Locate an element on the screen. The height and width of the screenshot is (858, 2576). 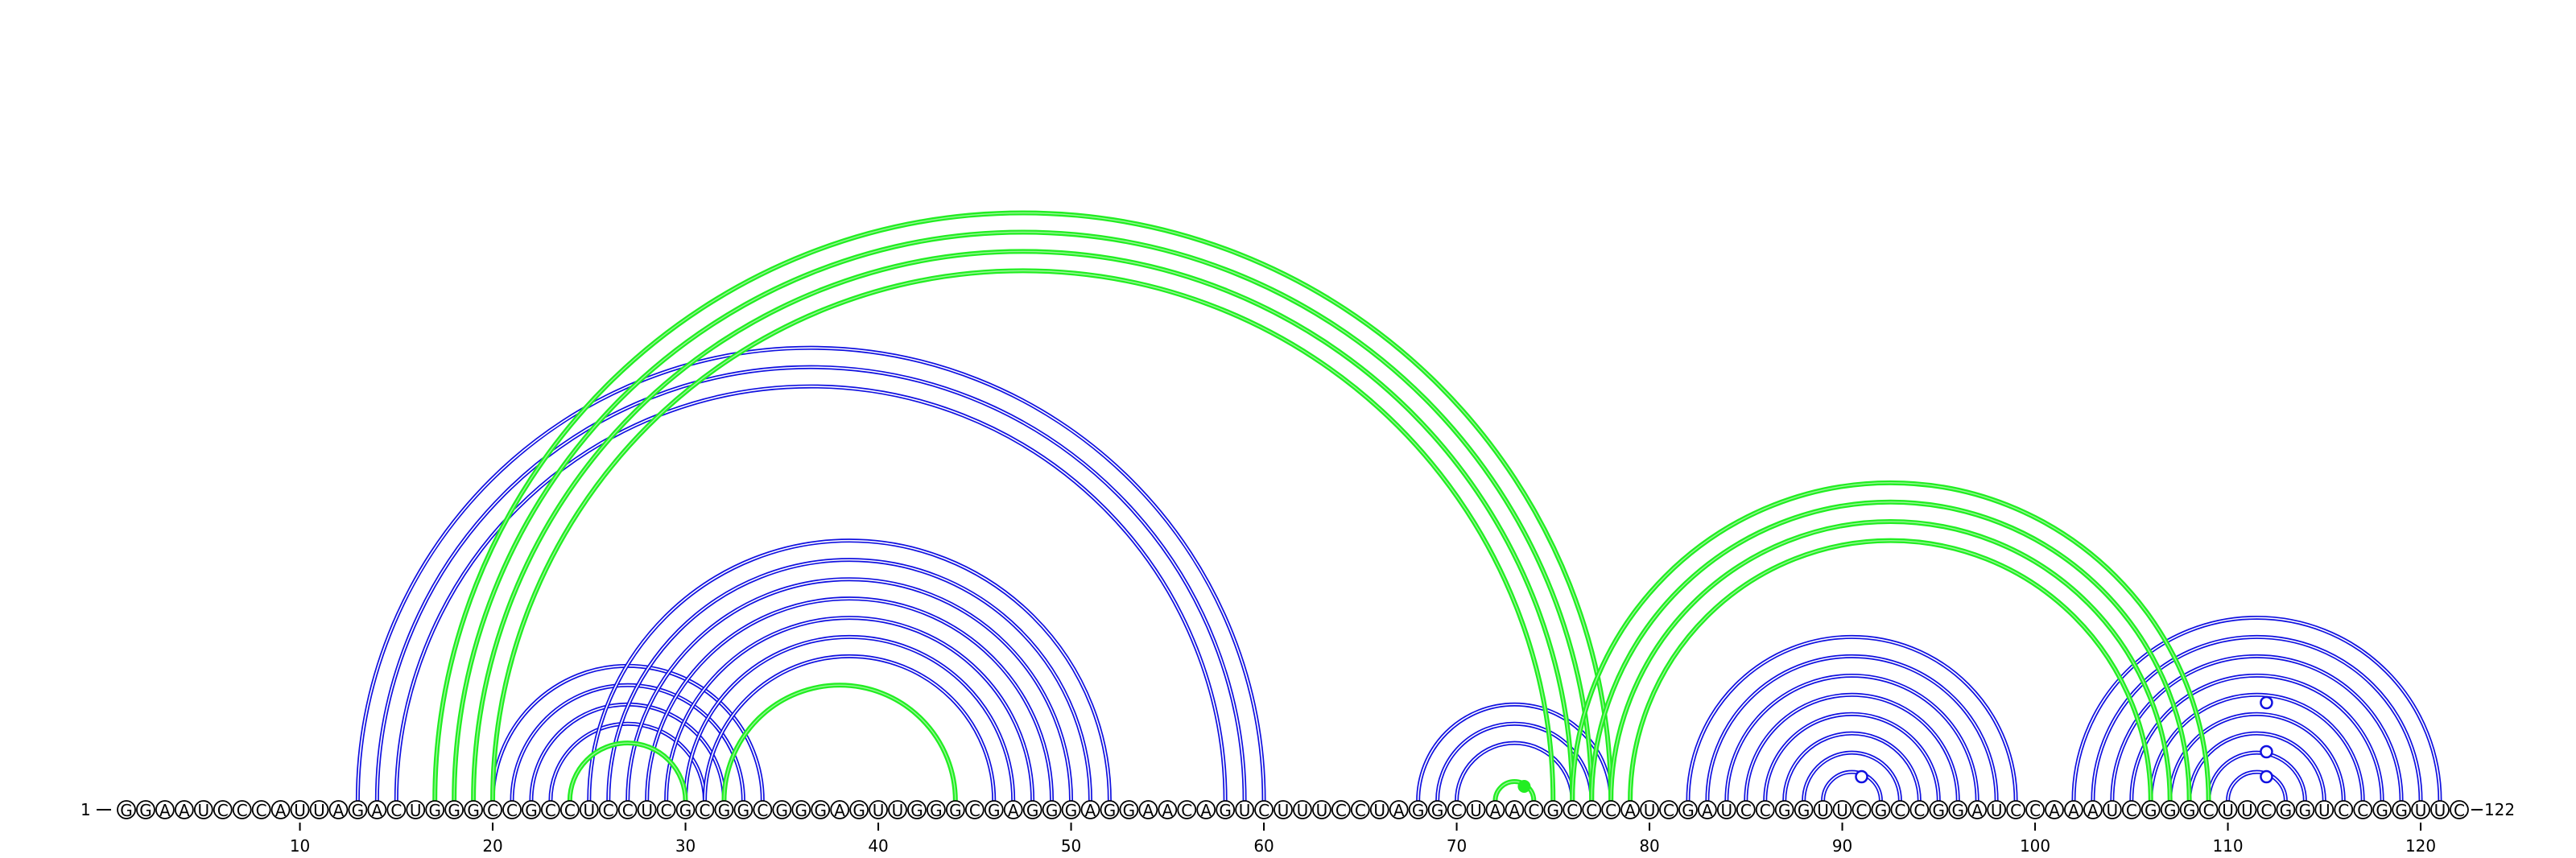
loop-marker is located at coordinates (2266, 702).